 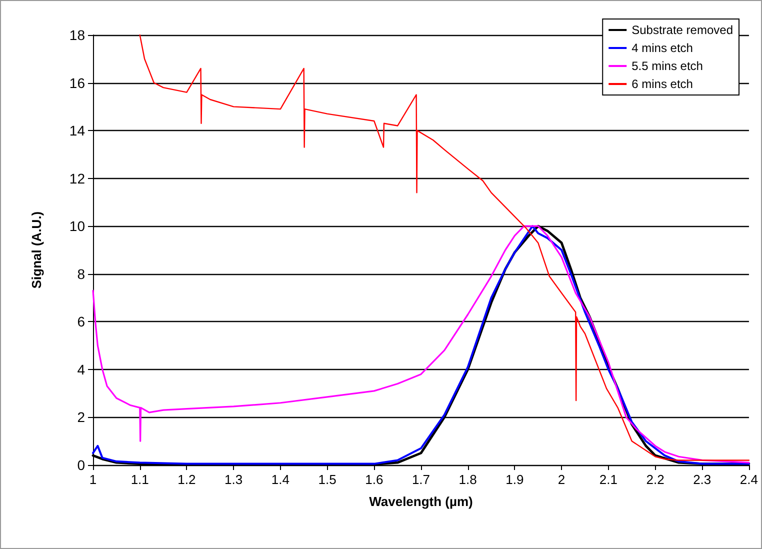 What do you see at coordinates (421, 501) in the screenshot?
I see `x-axis-title: Wavelength (µm)` at bounding box center [421, 501].